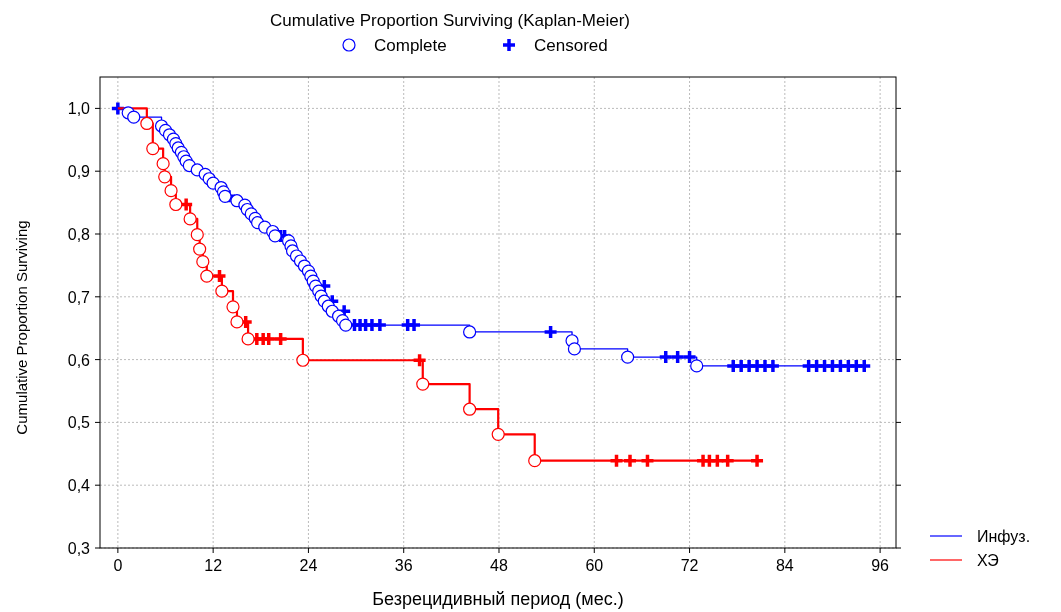 The width and height of the screenshot is (1061, 612). Describe the element at coordinates (571, 45) in the screenshot. I see `legend-label: Censored` at that location.